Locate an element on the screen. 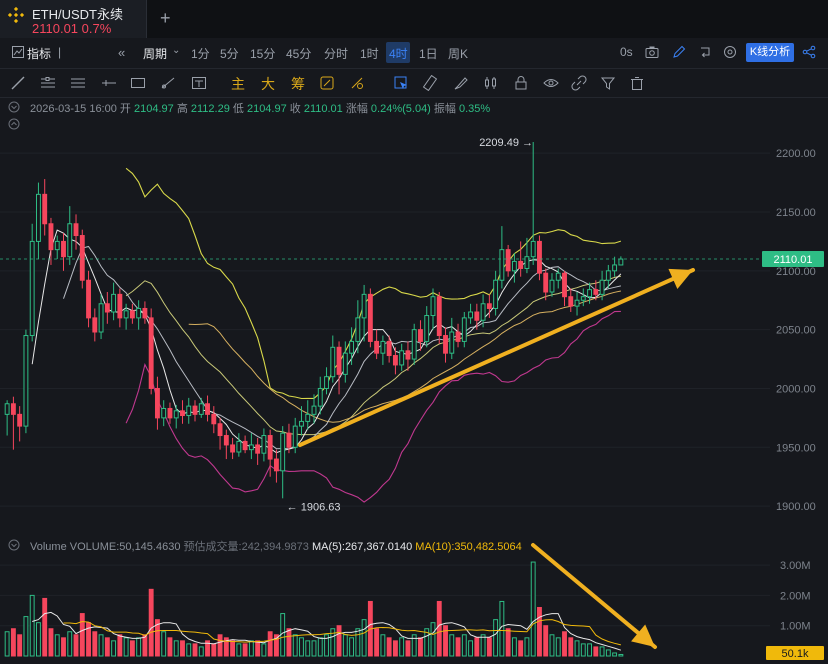 This screenshot has width=828, height=664. bars-pattern-icon is located at coordinates (491, 83).